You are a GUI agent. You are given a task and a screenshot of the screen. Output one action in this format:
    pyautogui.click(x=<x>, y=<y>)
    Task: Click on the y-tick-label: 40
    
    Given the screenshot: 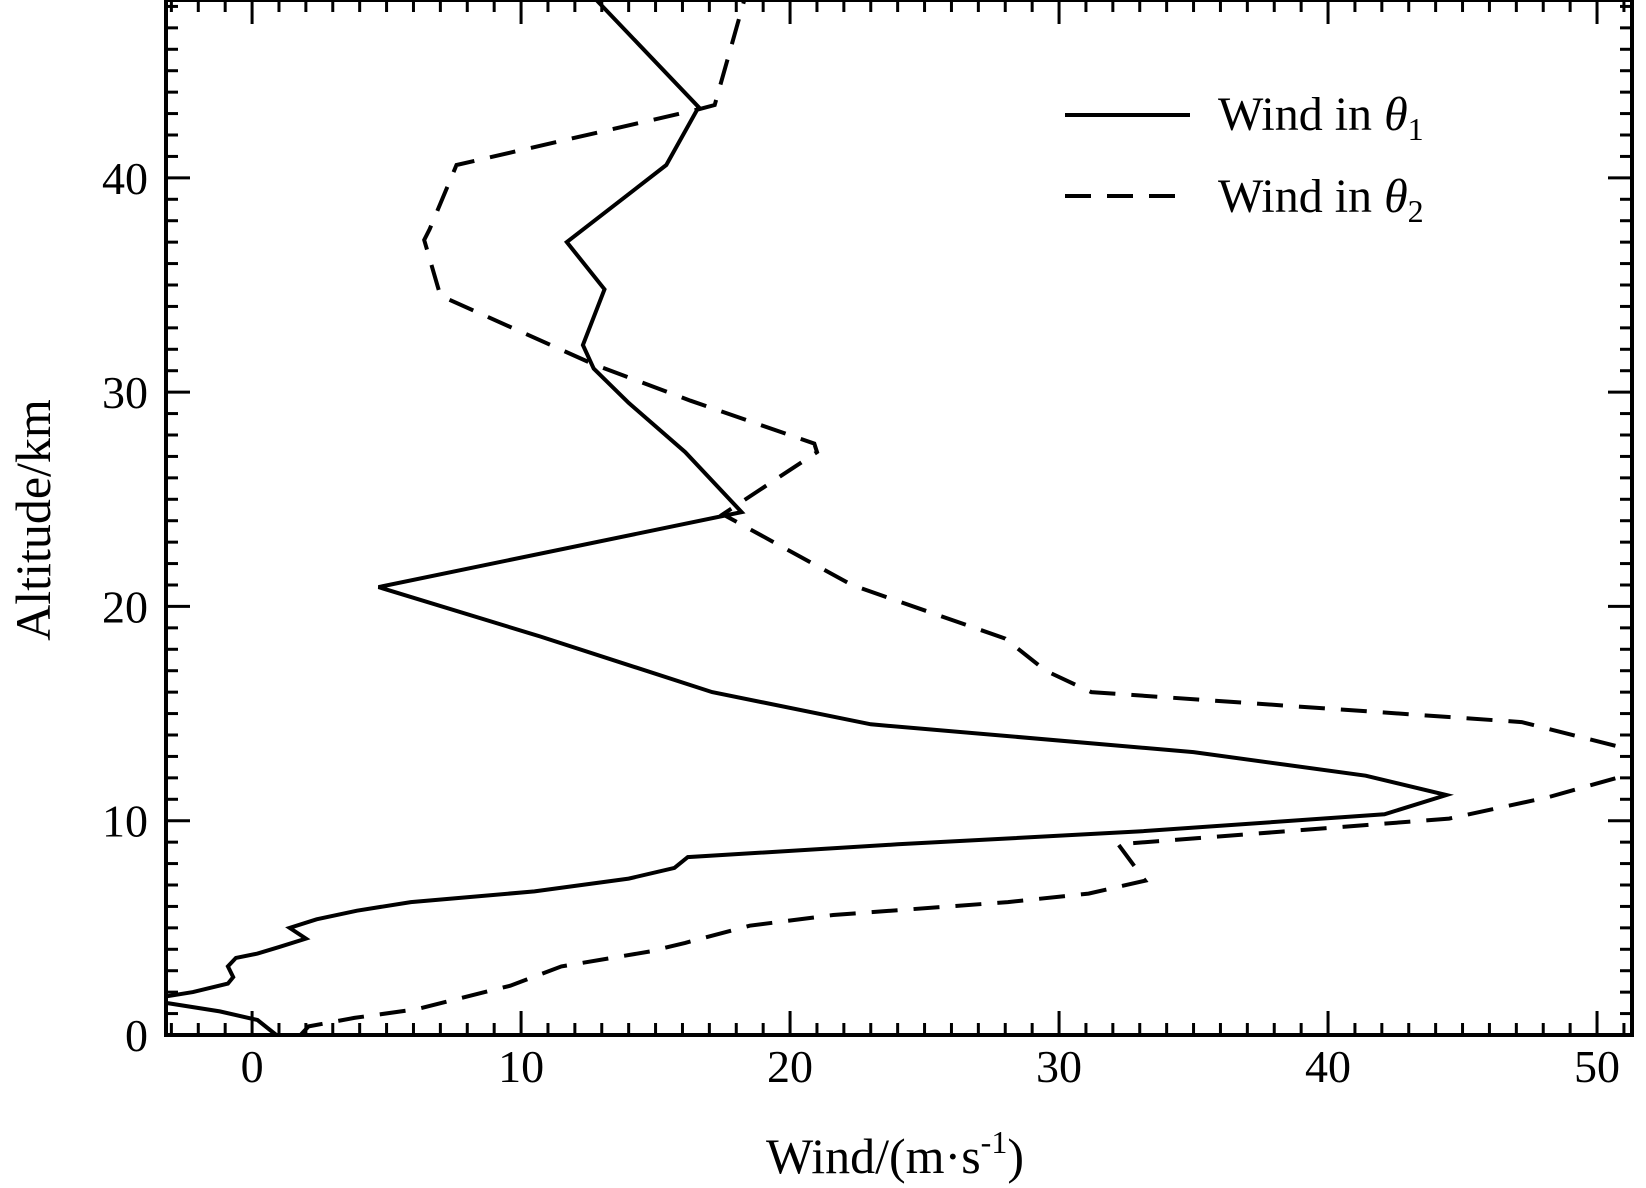 What is the action you would take?
    pyautogui.click(x=125, y=178)
    